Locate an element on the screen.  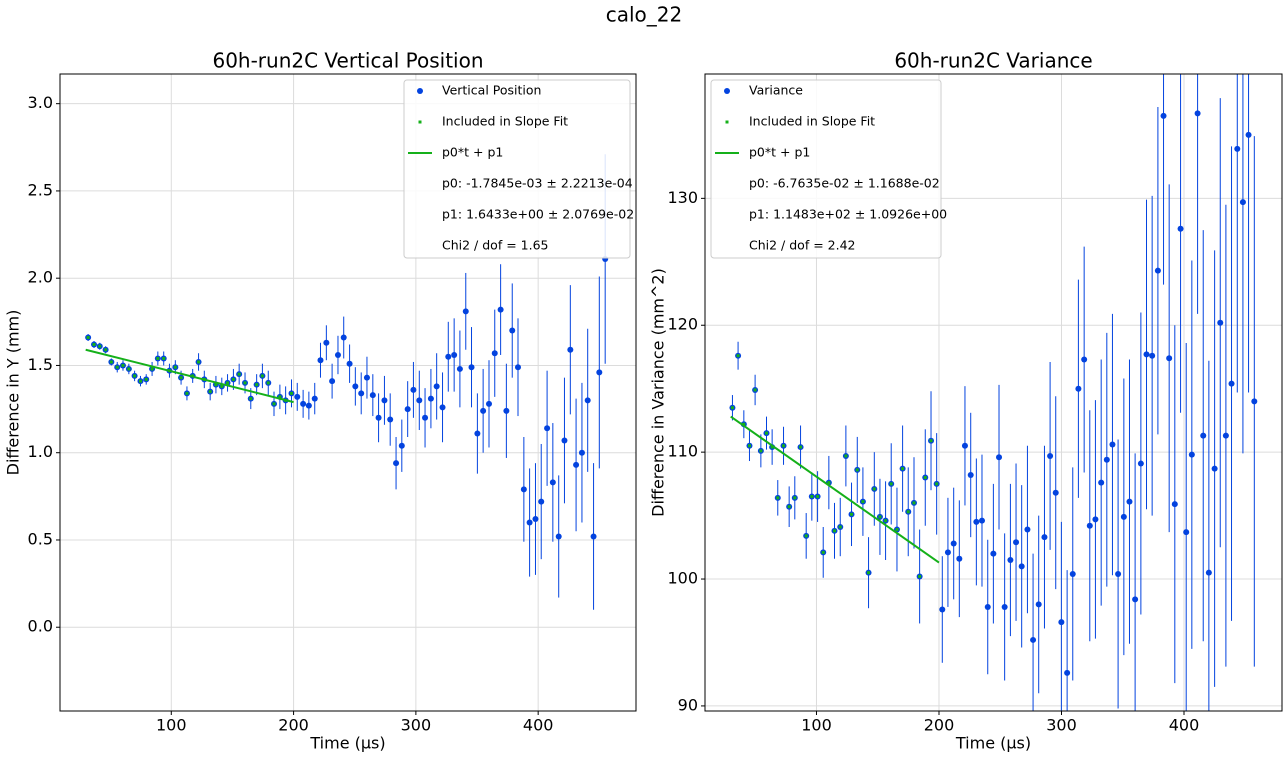
x-tick-label: 100 is located at coordinates (816, 725).